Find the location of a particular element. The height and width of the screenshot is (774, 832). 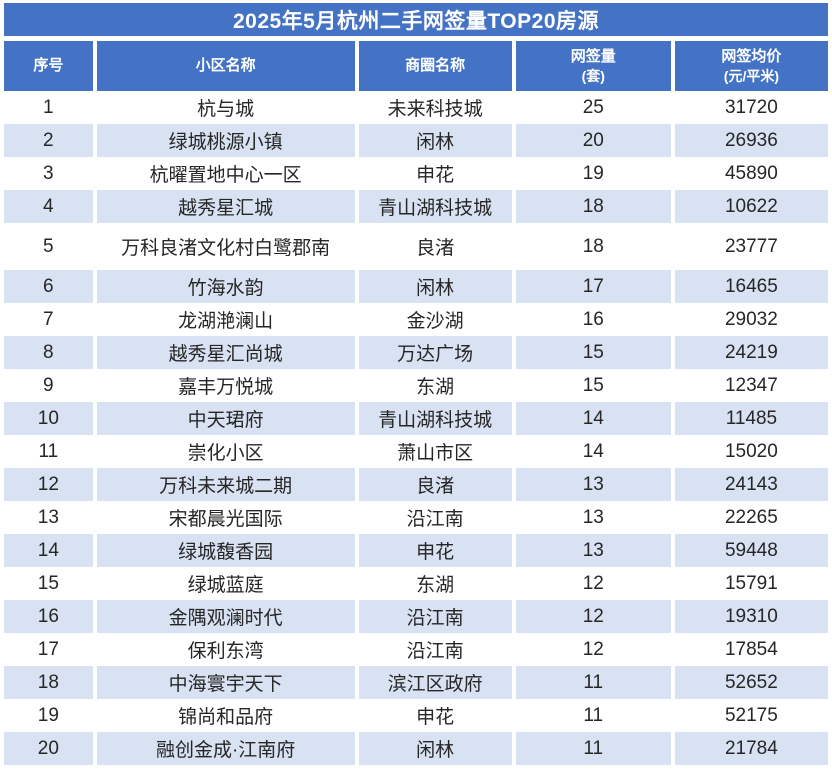

page-title: 2025年5月杭州二手网签量TOP20房源 is located at coordinates (416, 19).